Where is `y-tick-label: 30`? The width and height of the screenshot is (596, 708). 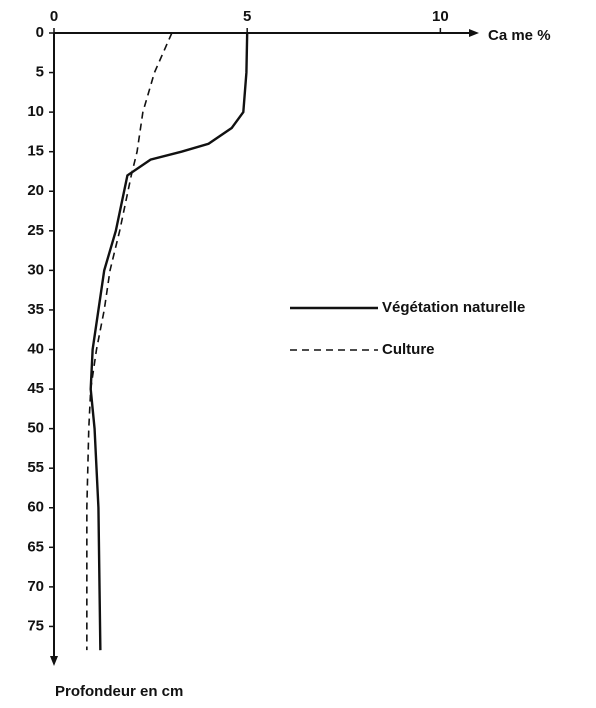
y-tick-label: 30 is located at coordinates (35, 269).